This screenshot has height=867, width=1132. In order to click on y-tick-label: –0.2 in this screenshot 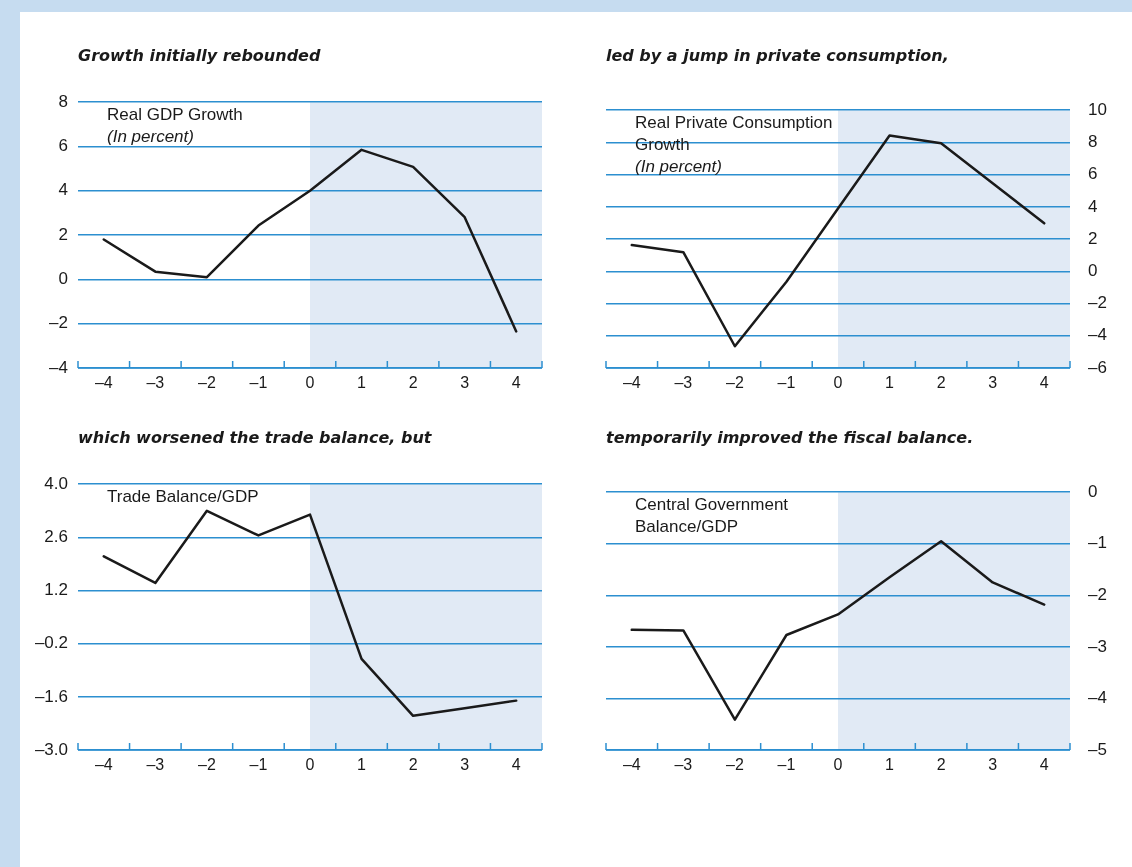, I will do `click(51, 643)`.